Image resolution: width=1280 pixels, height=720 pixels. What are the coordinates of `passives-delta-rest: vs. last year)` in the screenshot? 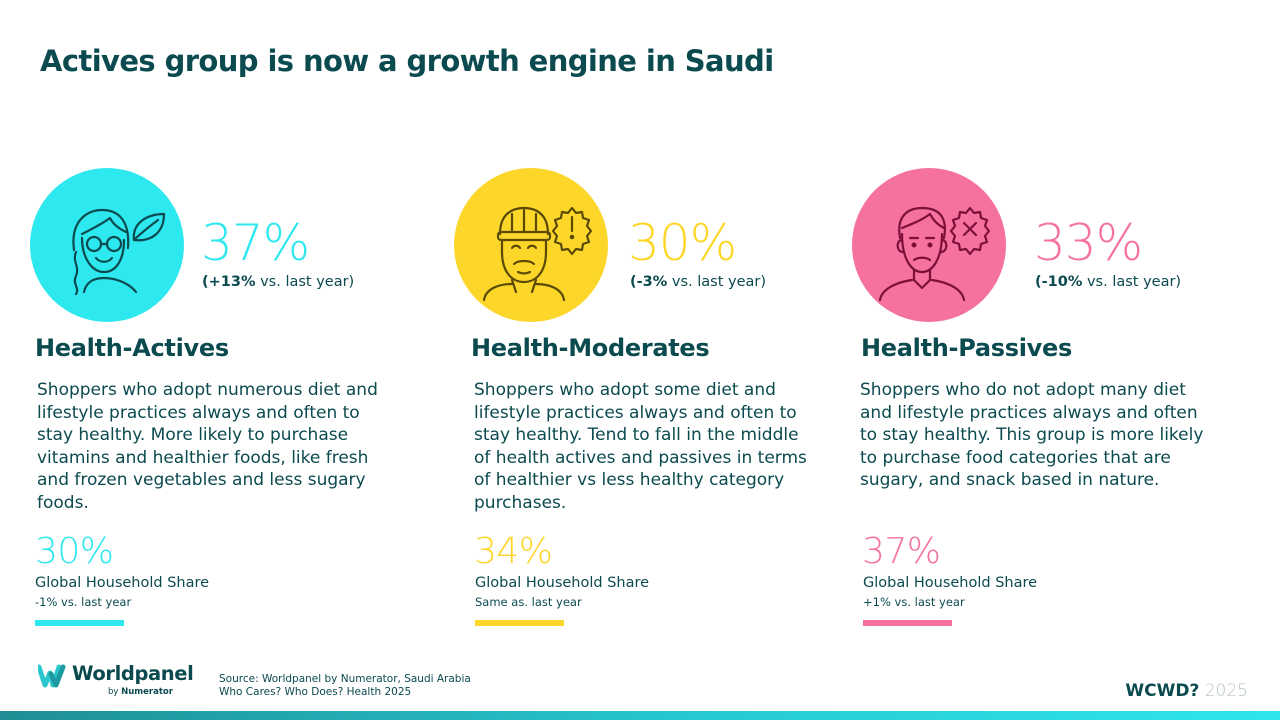 It's located at (1132, 282).